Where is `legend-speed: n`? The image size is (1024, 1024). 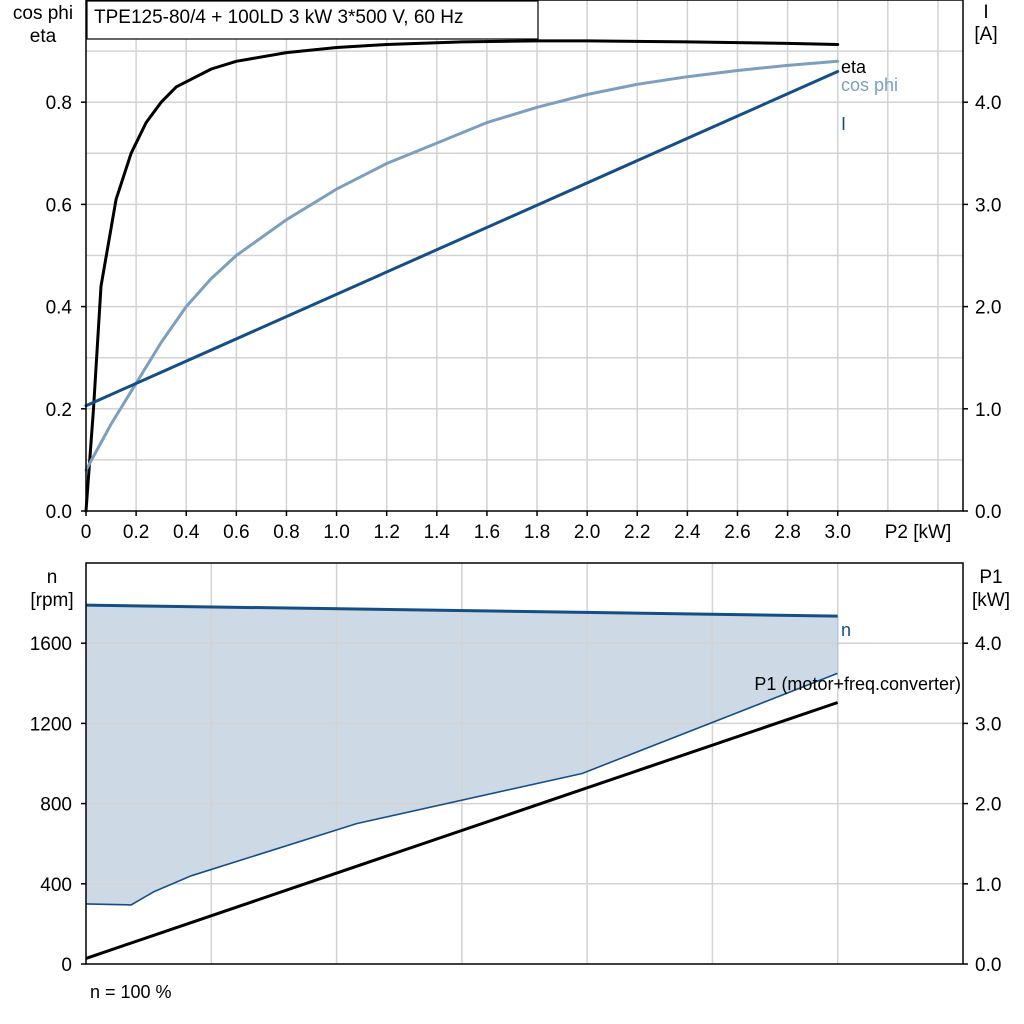
legend-speed: n is located at coordinates (846, 630).